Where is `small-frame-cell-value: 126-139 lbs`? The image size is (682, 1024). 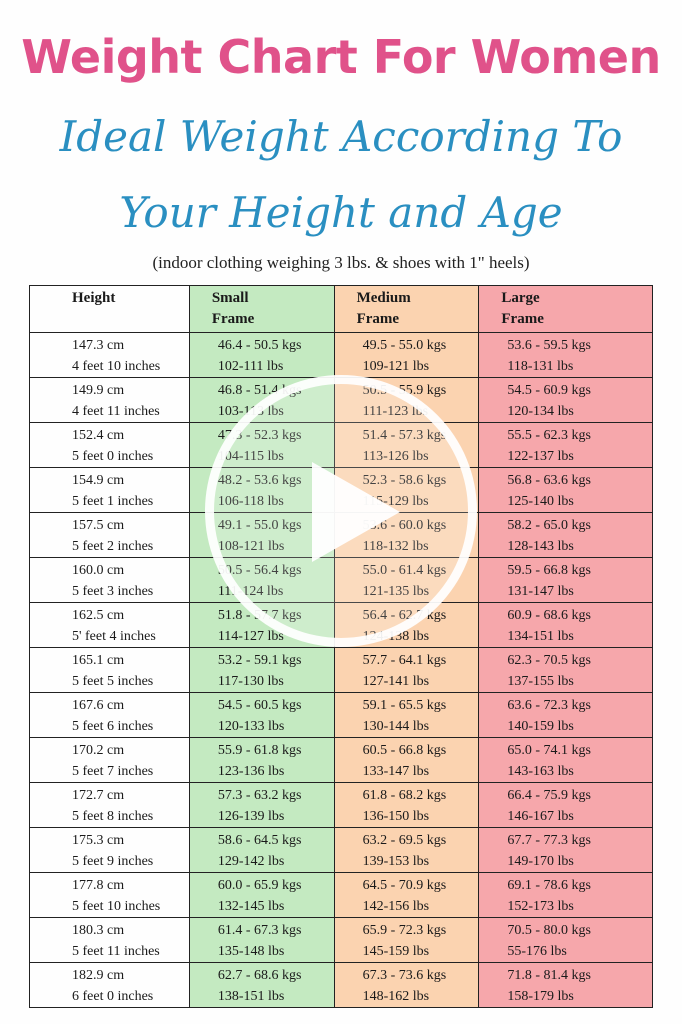 small-frame-cell-value: 126-139 lbs is located at coordinates (251, 816).